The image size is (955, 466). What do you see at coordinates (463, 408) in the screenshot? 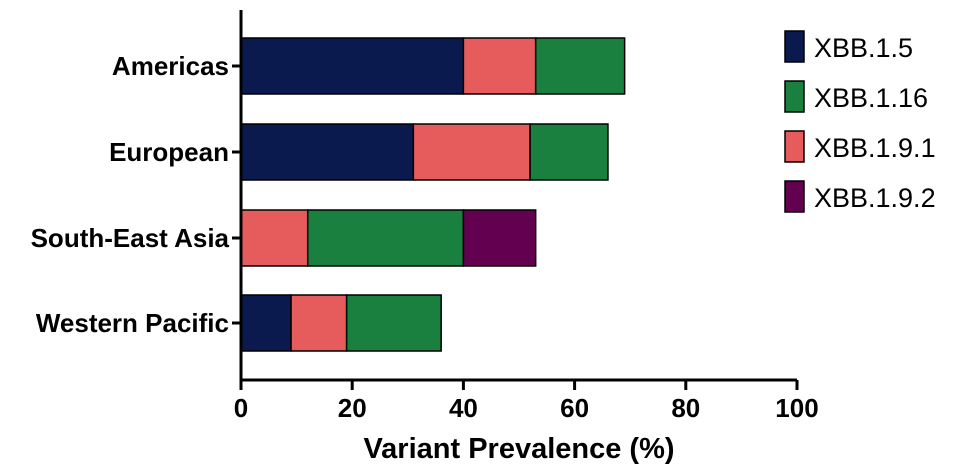
I see `x-tick-label: 40` at bounding box center [463, 408].